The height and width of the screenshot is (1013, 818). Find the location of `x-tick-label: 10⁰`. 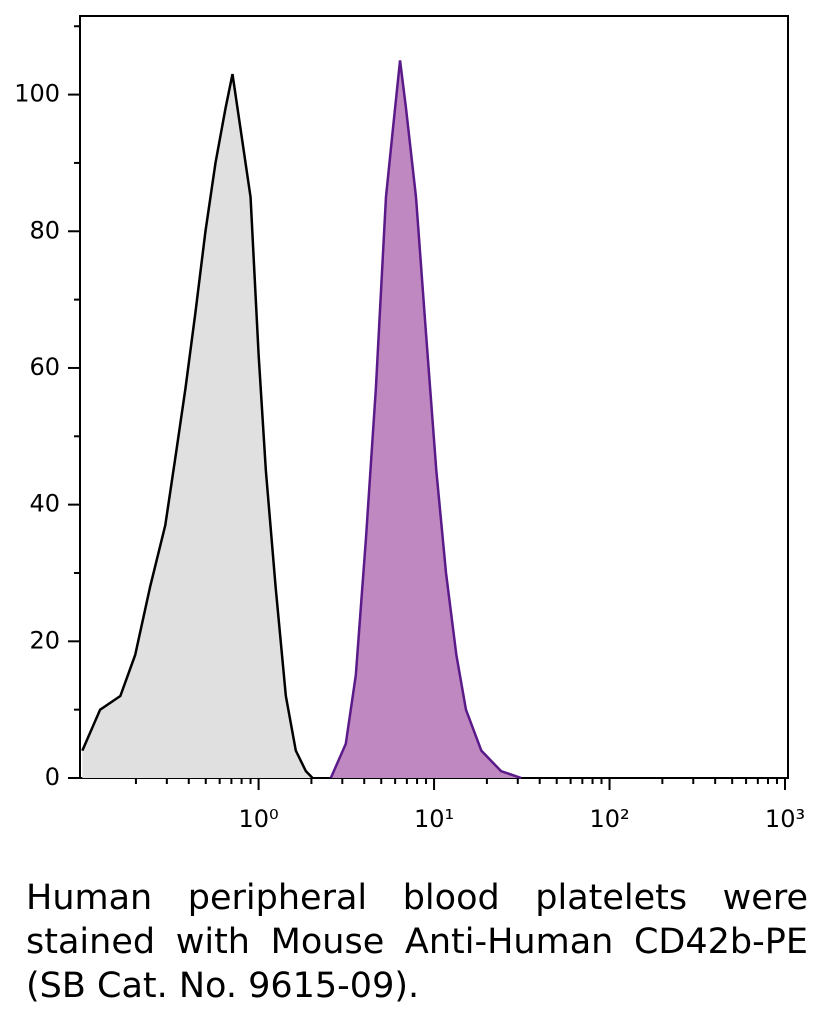

x-tick-label: 10⁰ is located at coordinates (259, 819).